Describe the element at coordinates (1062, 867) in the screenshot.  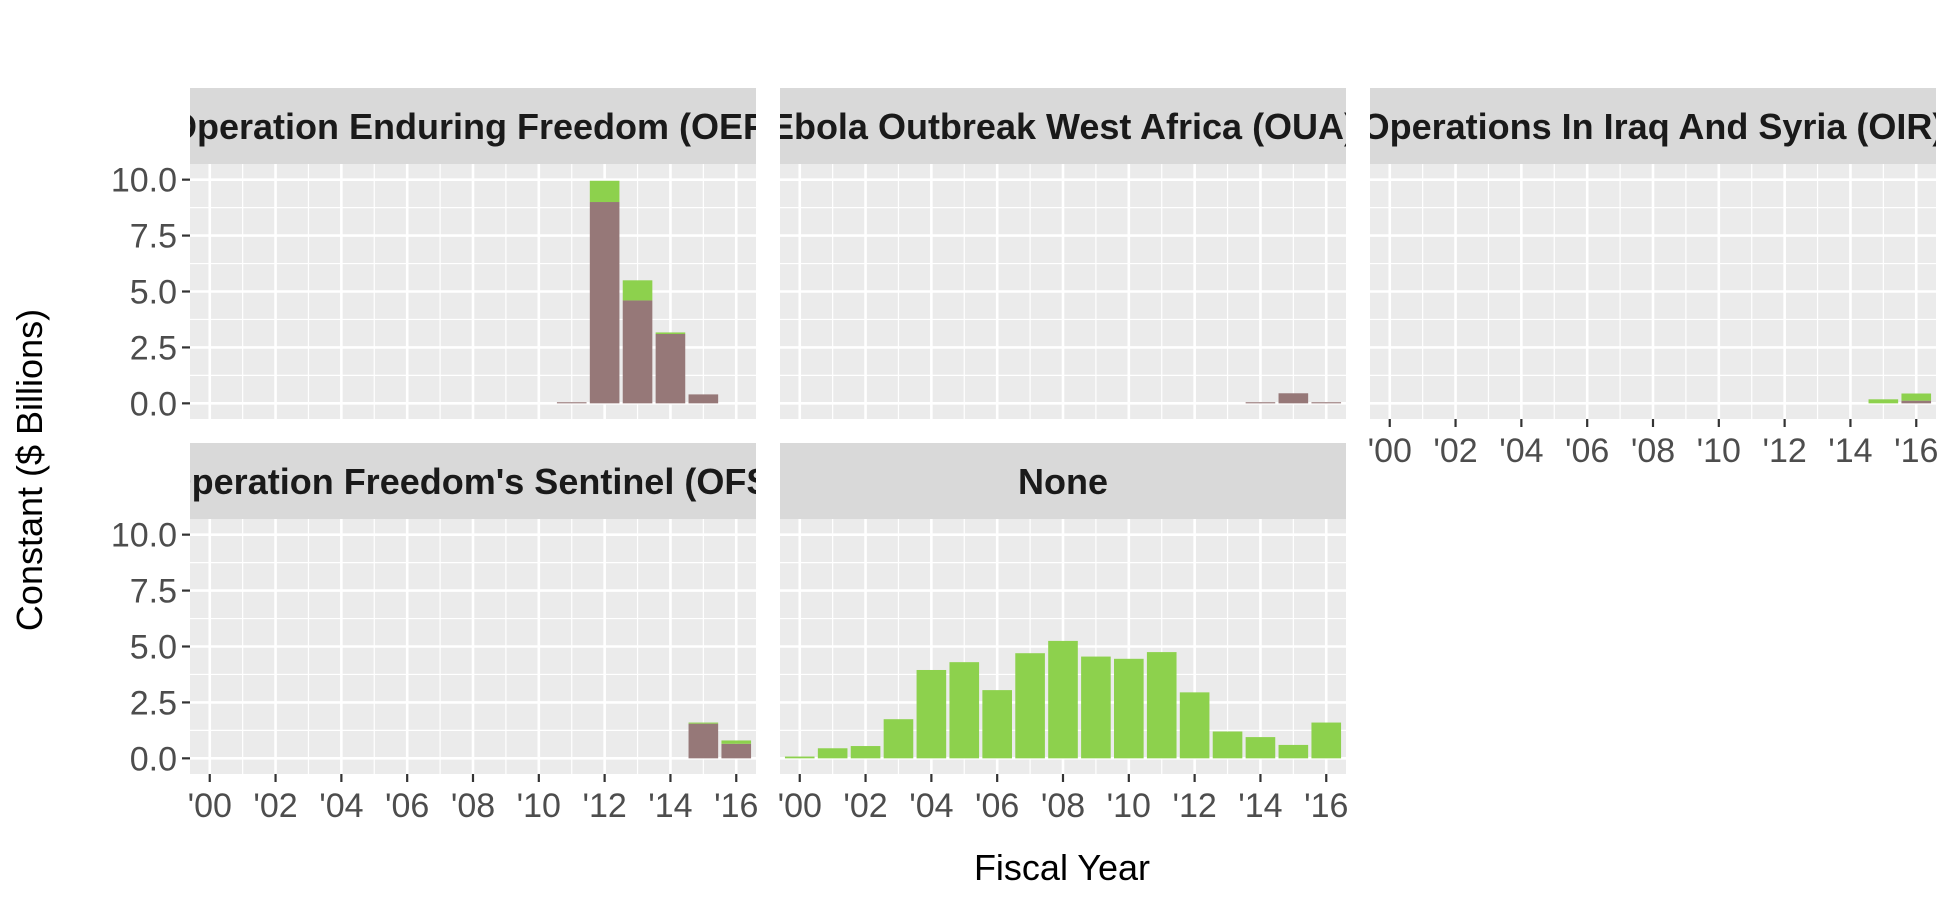
I see `x-axis-title: Fiscal Year` at that location.